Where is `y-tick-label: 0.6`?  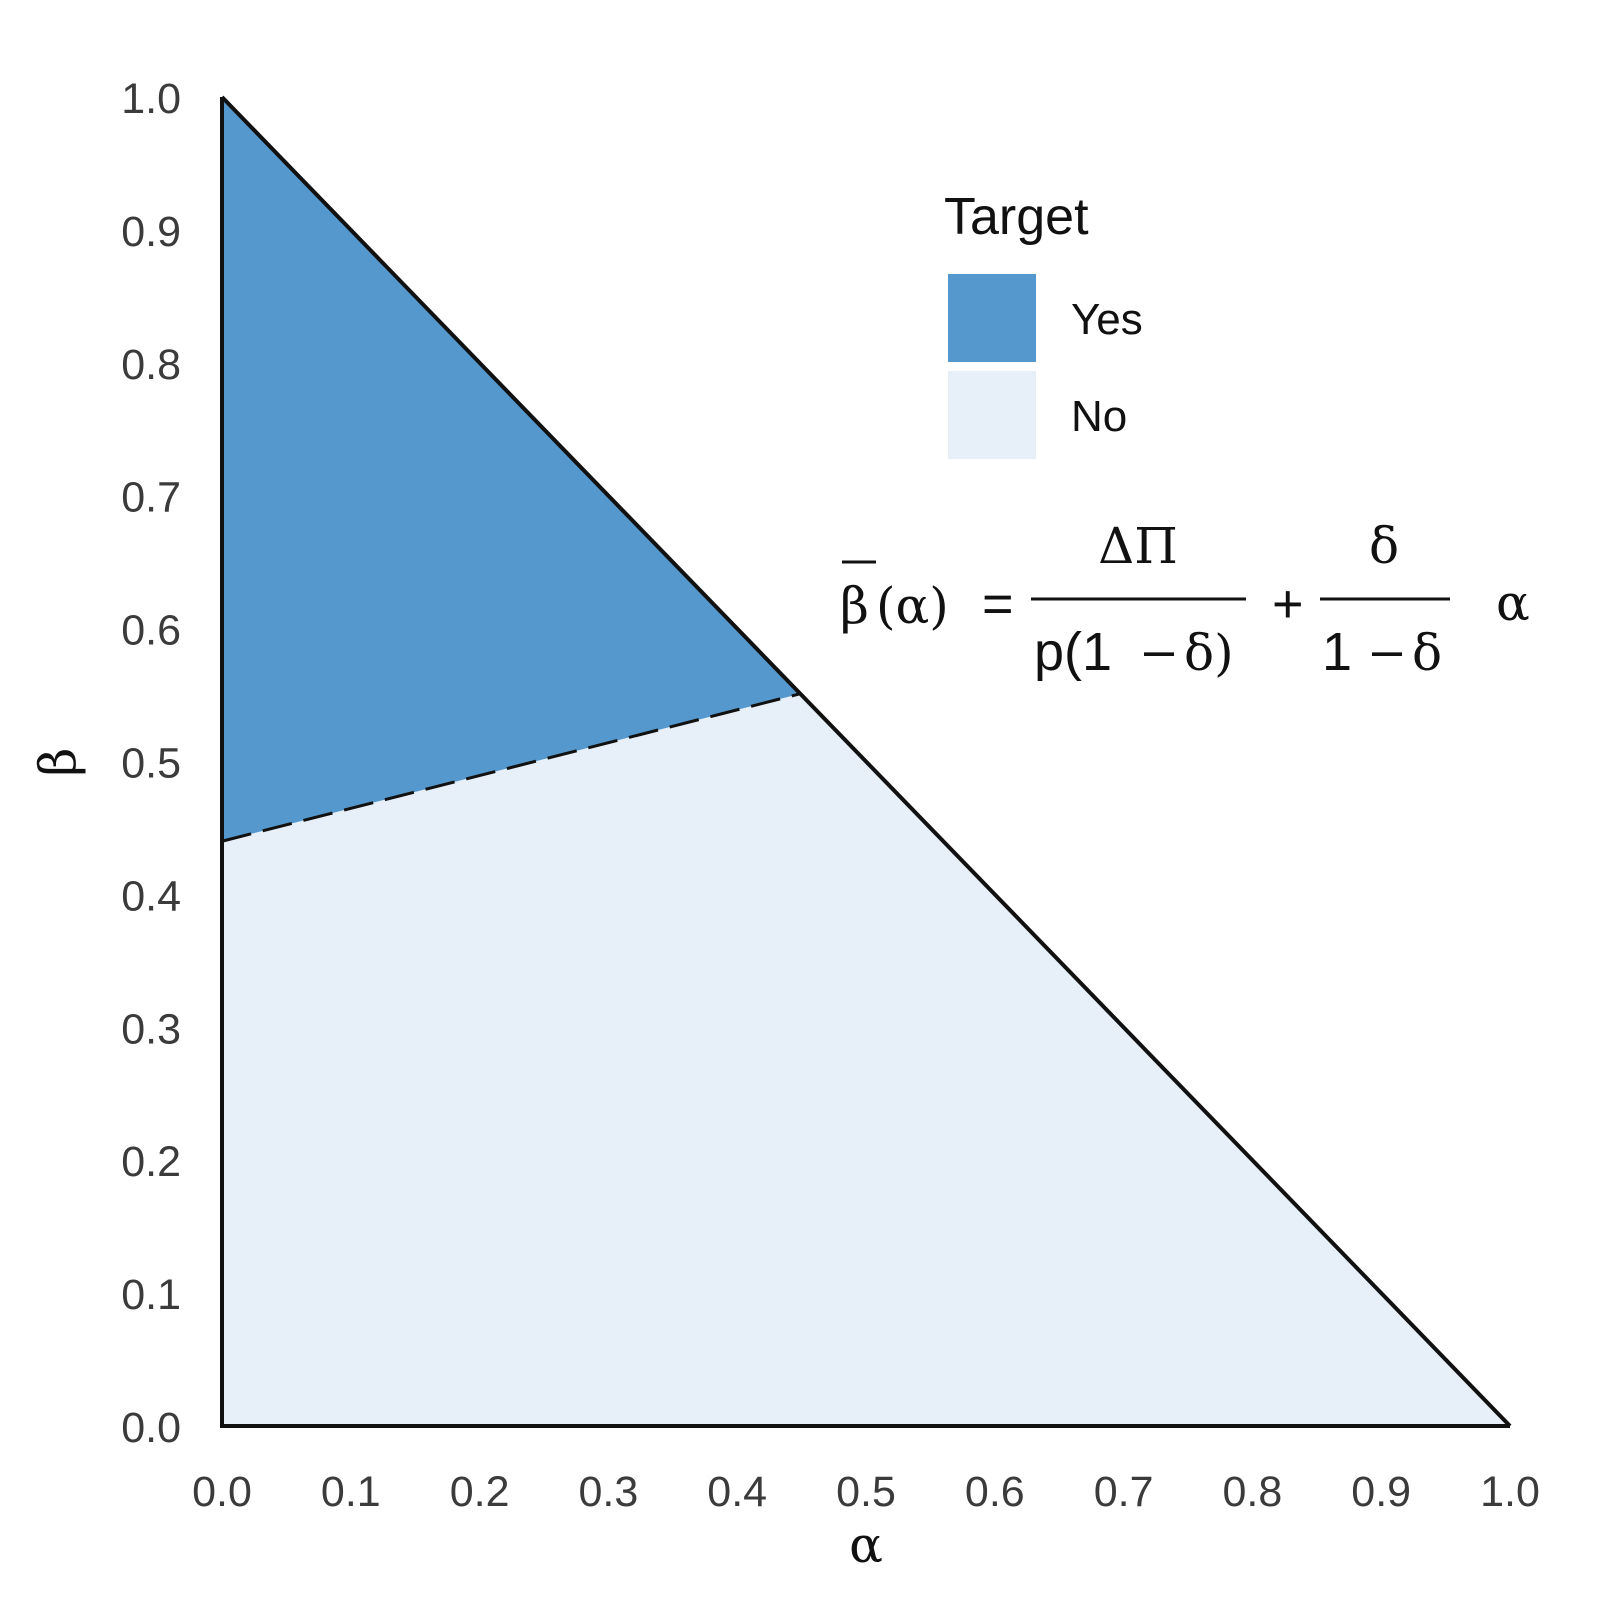
y-tick-label: 0.6 is located at coordinates (151, 631).